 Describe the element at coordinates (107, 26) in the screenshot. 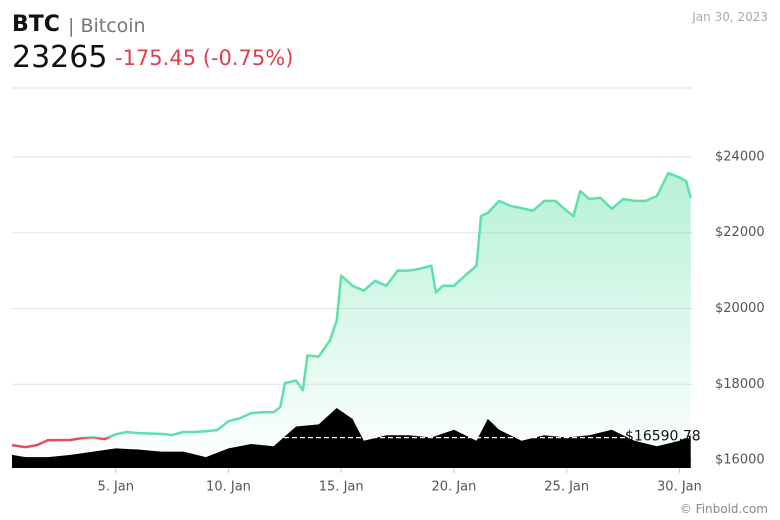

I see `asset-name: | Bitcoin` at that location.